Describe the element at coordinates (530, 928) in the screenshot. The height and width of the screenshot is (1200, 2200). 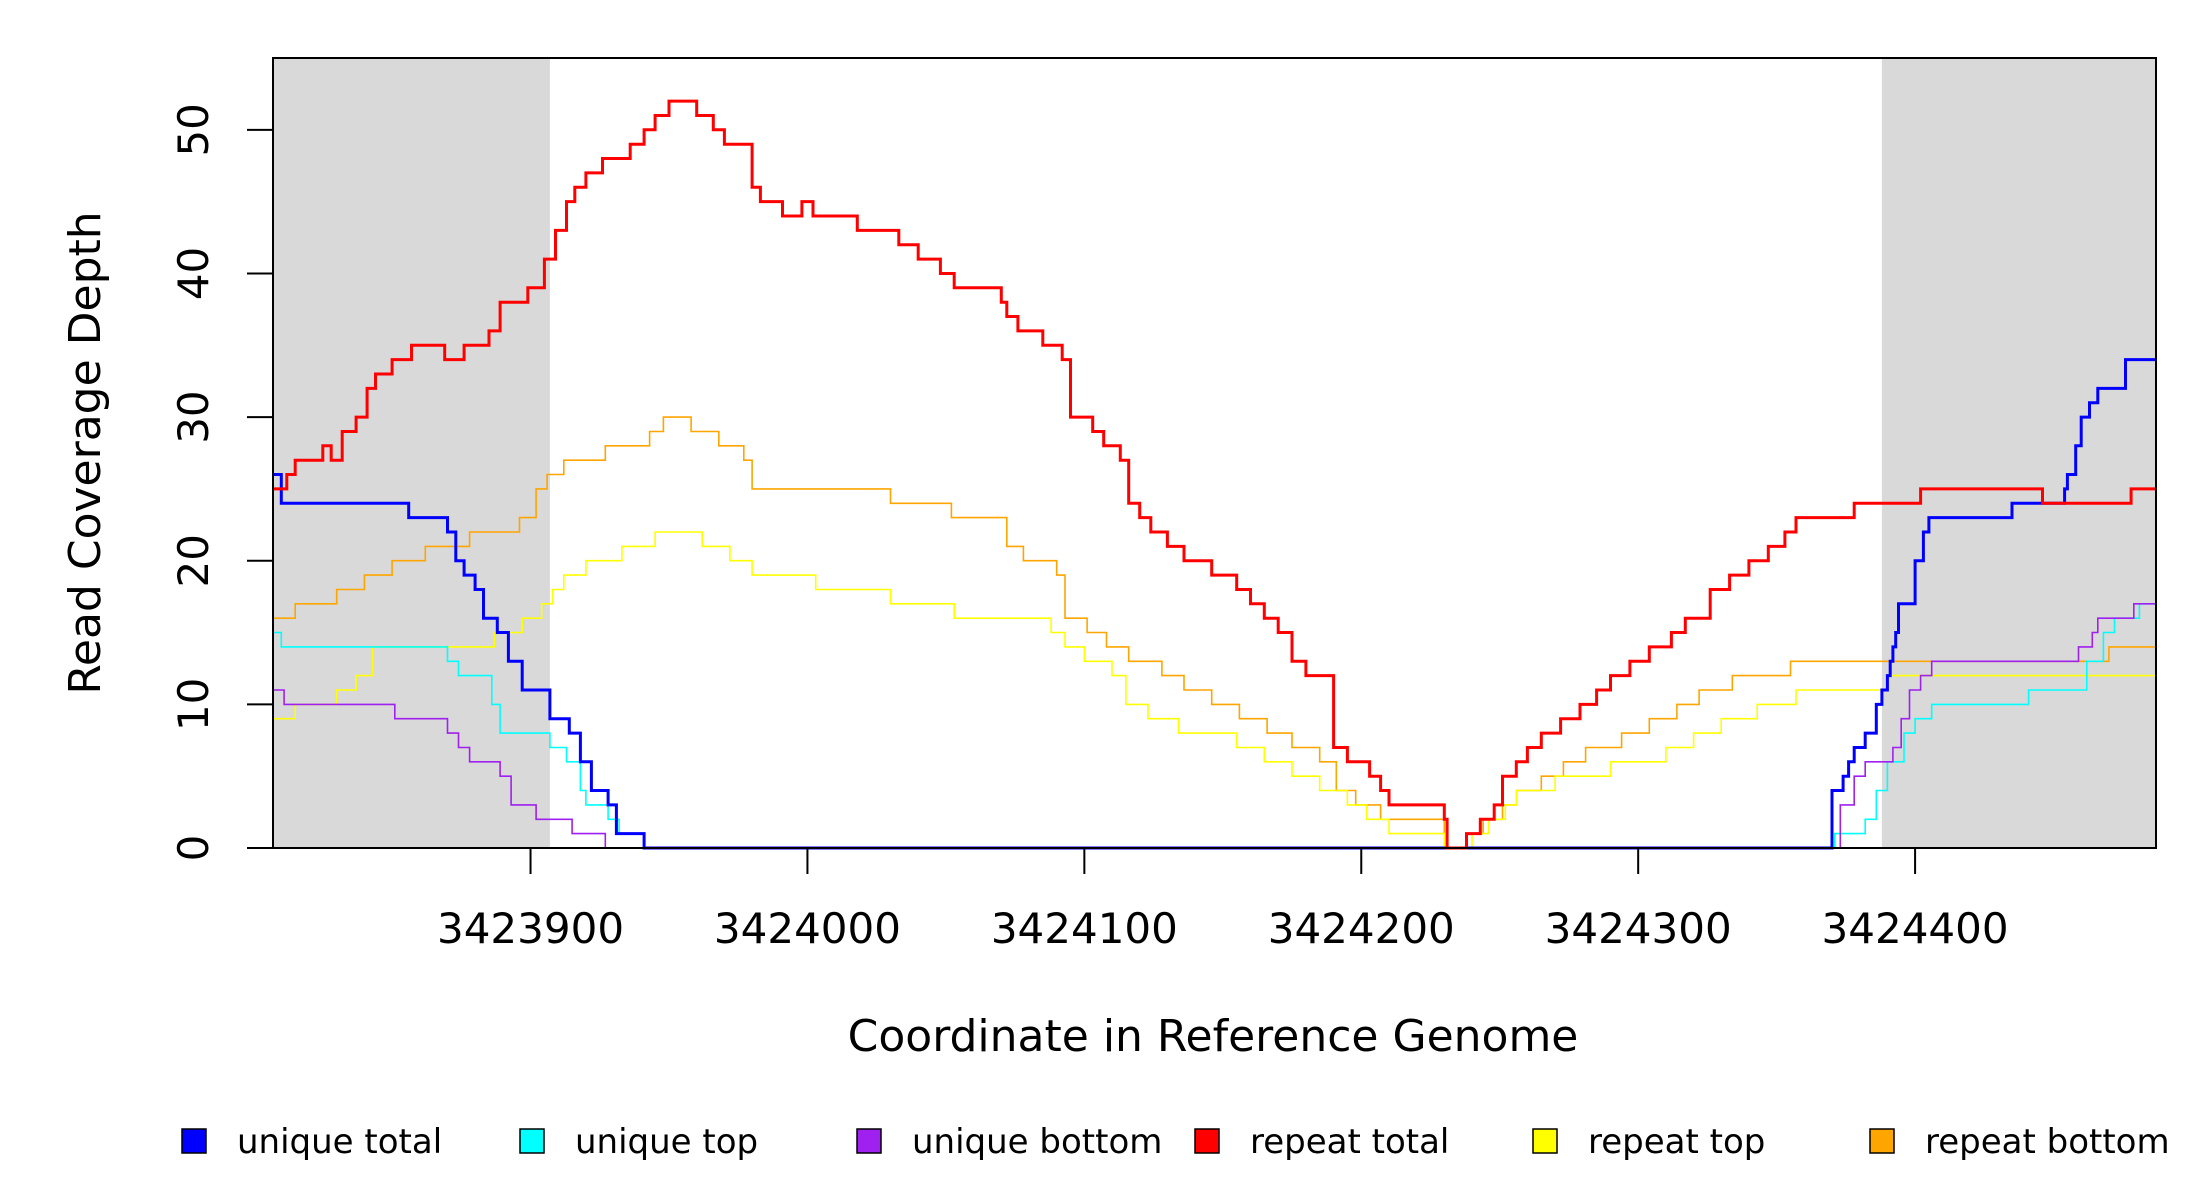
I see `x-tick-label: 3423900` at that location.